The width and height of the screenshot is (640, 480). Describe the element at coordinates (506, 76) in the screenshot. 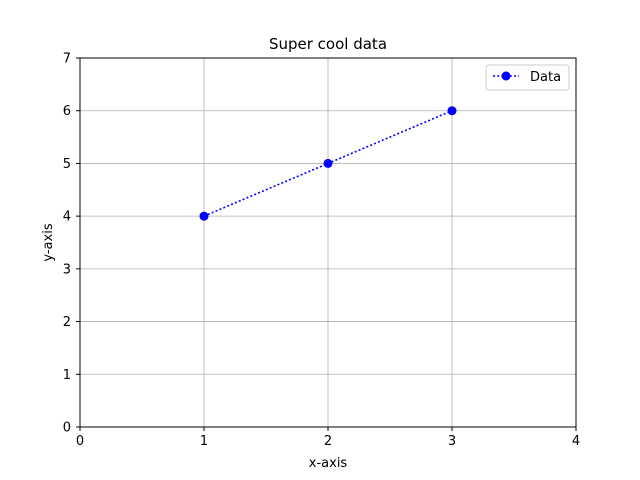

I see `legend-marker` at that location.